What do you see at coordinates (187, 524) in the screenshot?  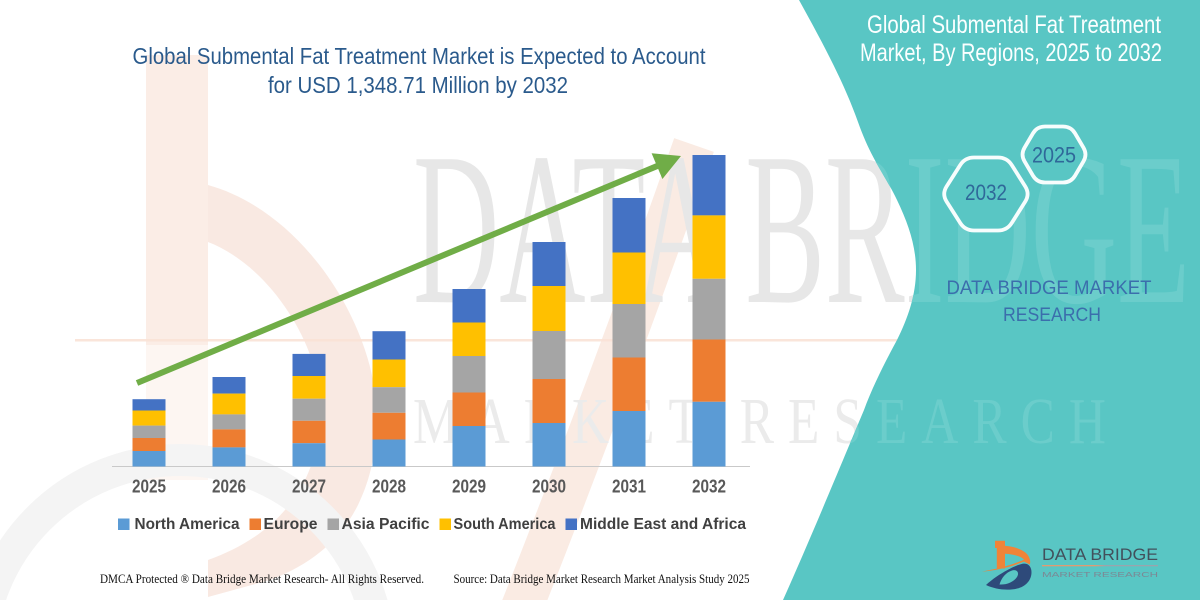 I see `svg-text: North America` at bounding box center [187, 524].